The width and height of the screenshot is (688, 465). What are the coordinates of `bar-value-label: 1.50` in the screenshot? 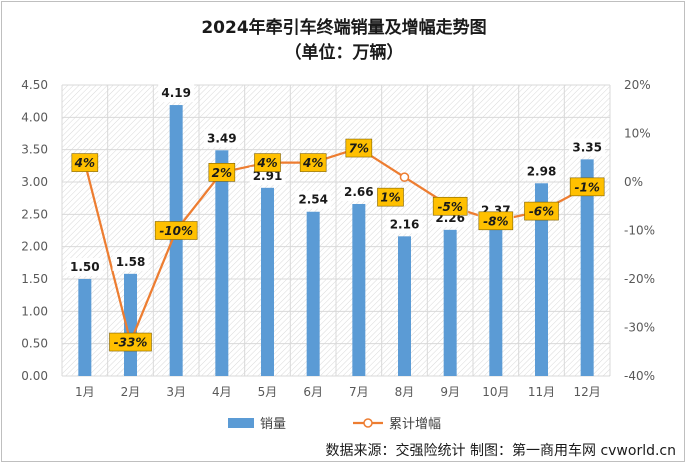 It's located at (85, 267).